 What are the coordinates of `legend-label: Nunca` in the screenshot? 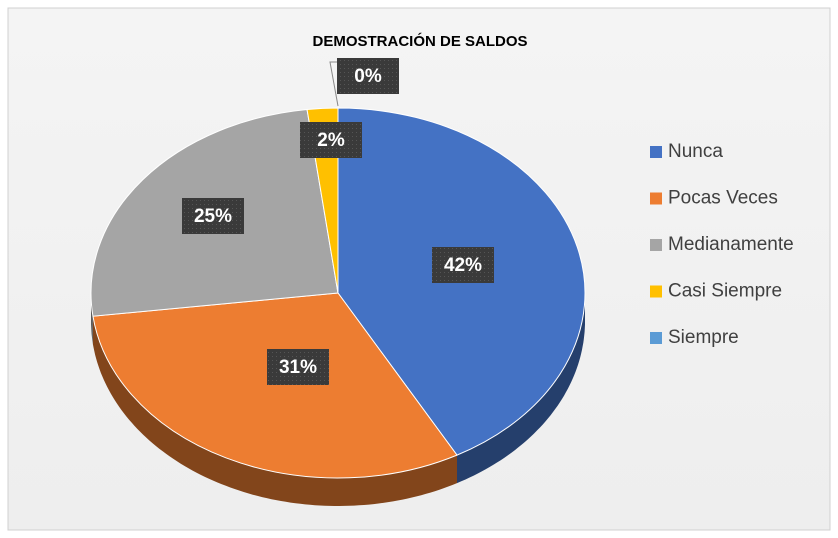 It's located at (695, 151).